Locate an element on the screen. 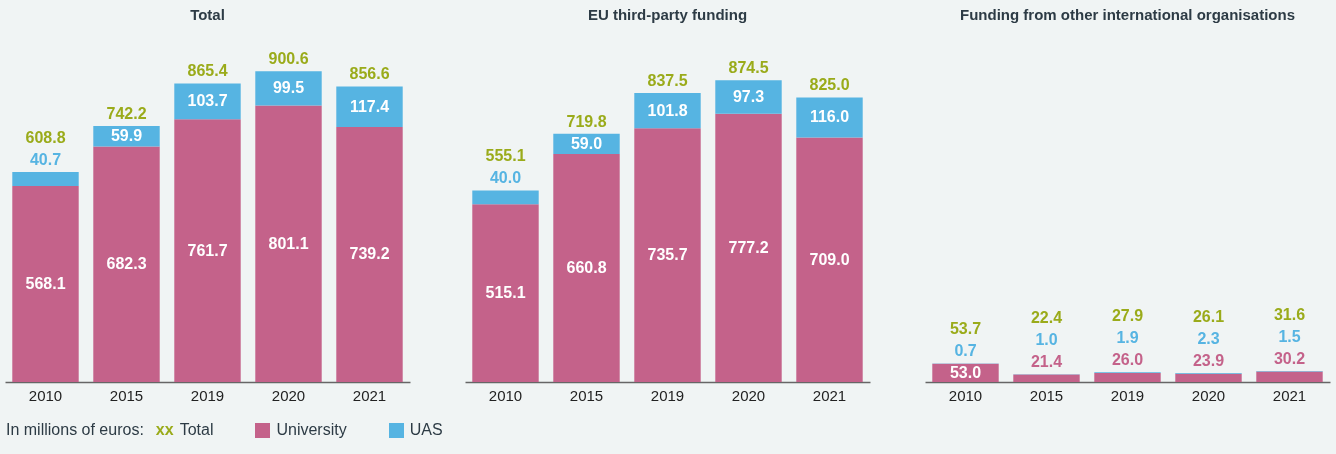  data-label: 682.3 is located at coordinates (126, 264).